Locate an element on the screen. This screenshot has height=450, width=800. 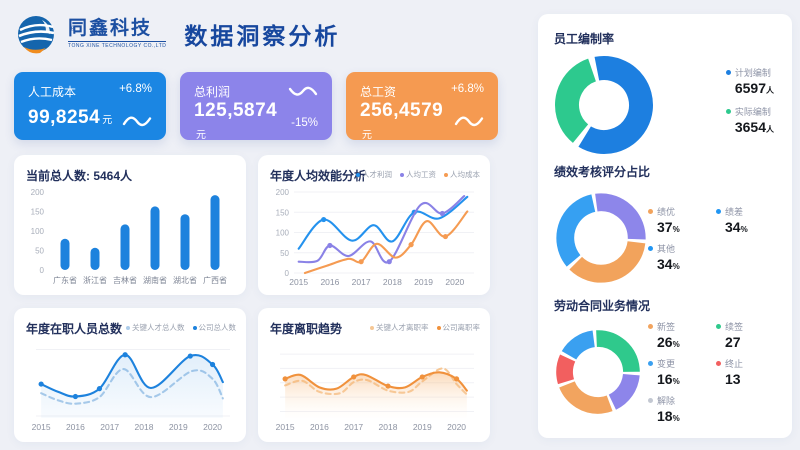
bar-广西省 is located at coordinates (215, 232).